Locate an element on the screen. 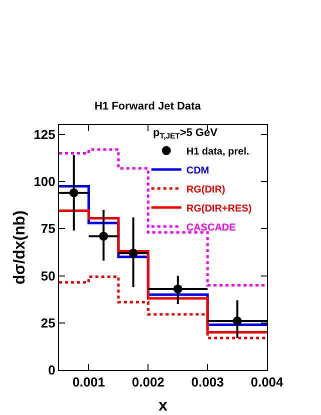  x-tick-label: 0.001 is located at coordinates (88, 382).